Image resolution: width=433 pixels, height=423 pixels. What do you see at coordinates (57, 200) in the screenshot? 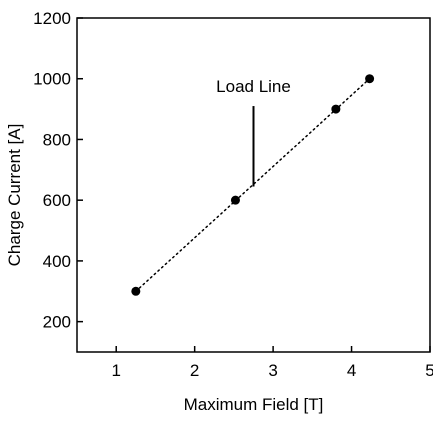
I see `y-tick-label: 600` at bounding box center [57, 200].